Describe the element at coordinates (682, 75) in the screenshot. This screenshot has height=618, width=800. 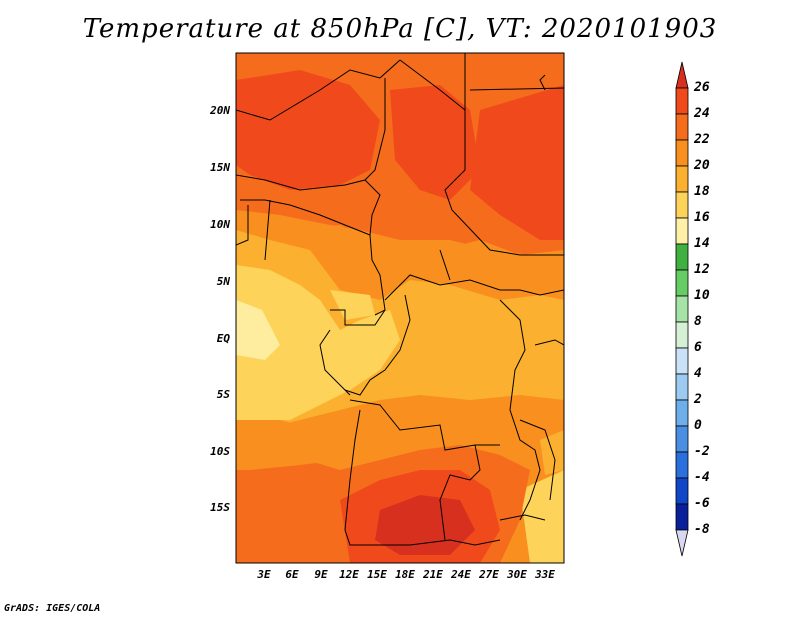
I see `colorbar-top-arrow` at that location.